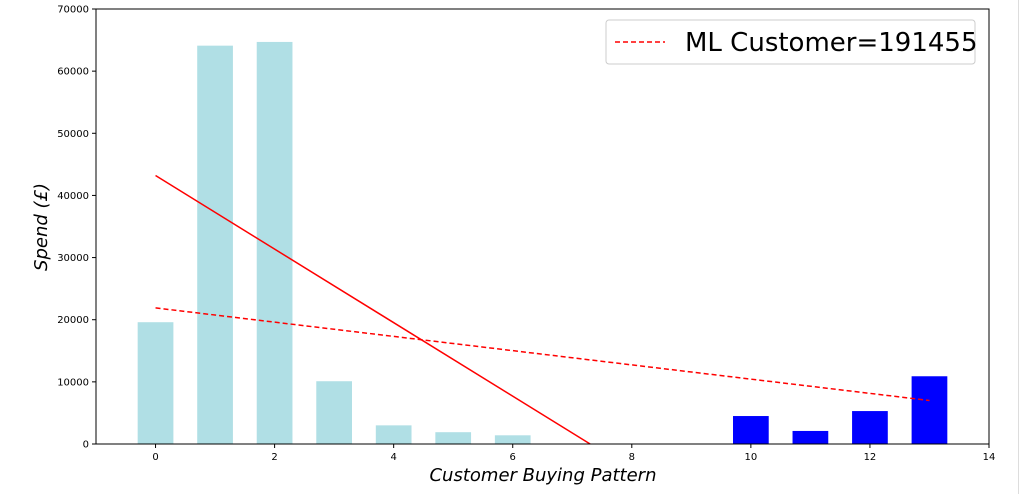  What do you see at coordinates (274, 457) in the screenshot?
I see `x-tick-label: 2` at bounding box center [274, 457].